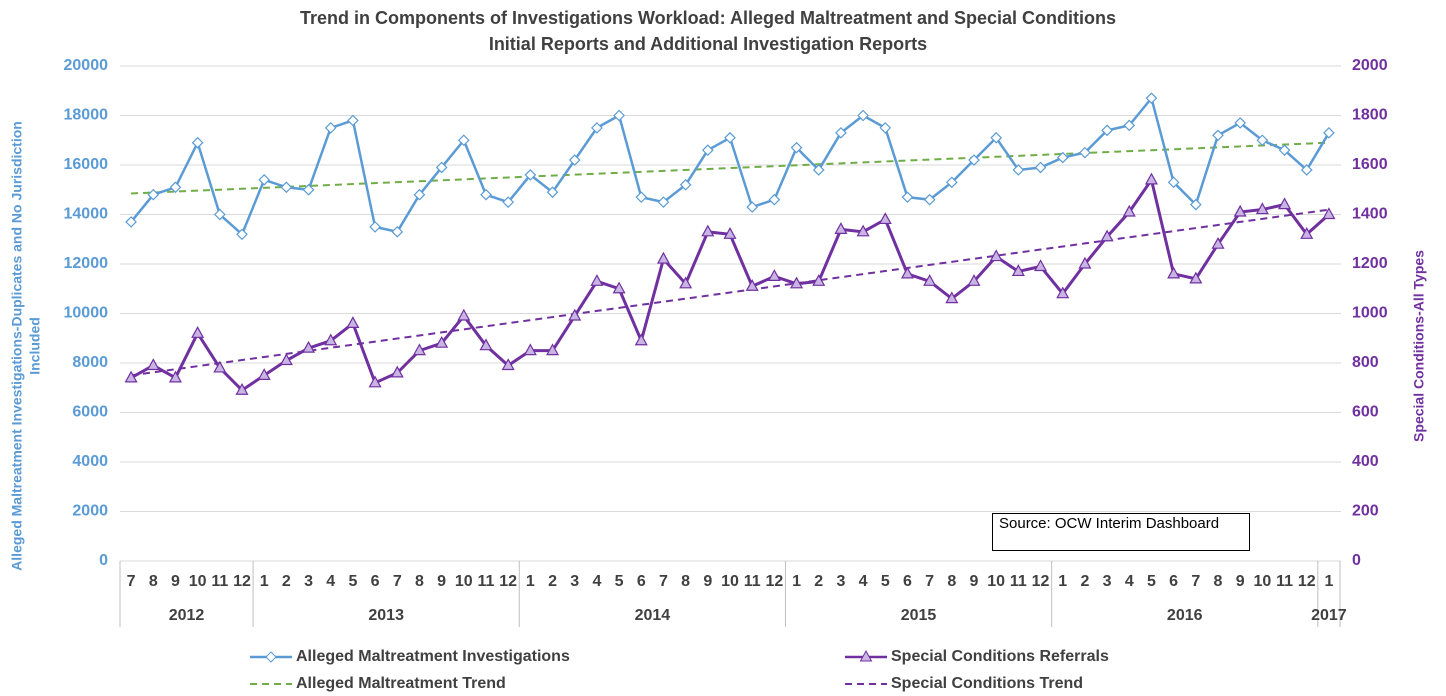 The image size is (1446, 696). What do you see at coordinates (1284, 581) in the screenshot?
I see `x-tick-label: 11` at bounding box center [1284, 581].